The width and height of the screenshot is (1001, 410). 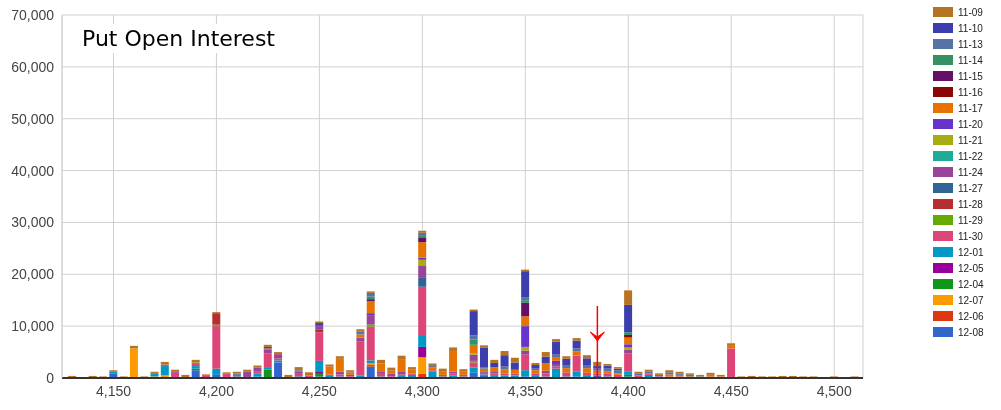 I want to click on legend-label: 12-04, so click(x=971, y=284).